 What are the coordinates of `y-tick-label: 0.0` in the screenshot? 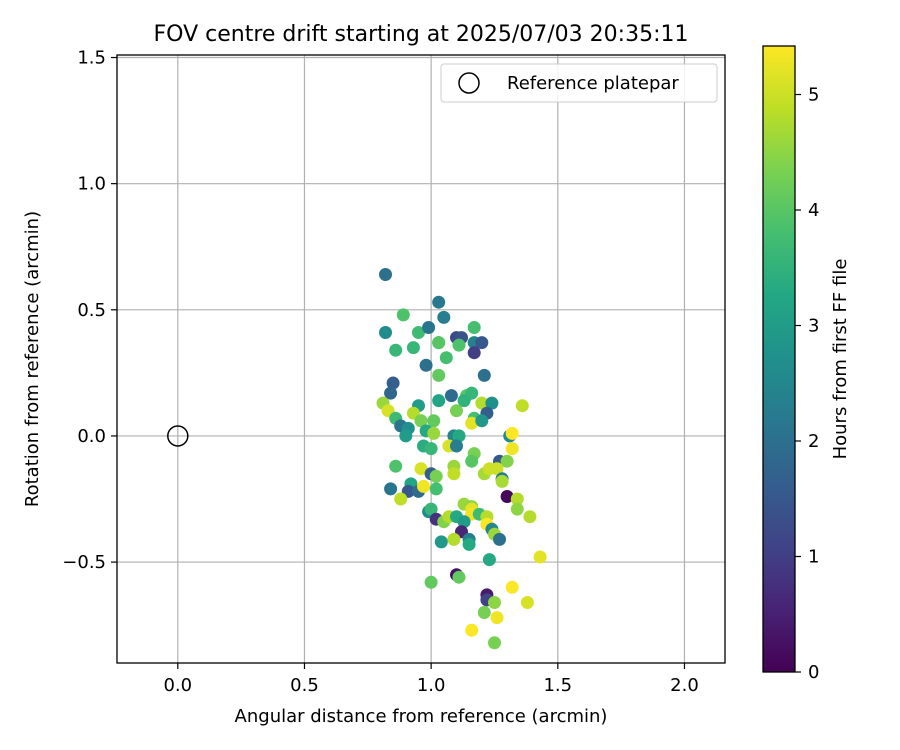 It's located at (91, 436).